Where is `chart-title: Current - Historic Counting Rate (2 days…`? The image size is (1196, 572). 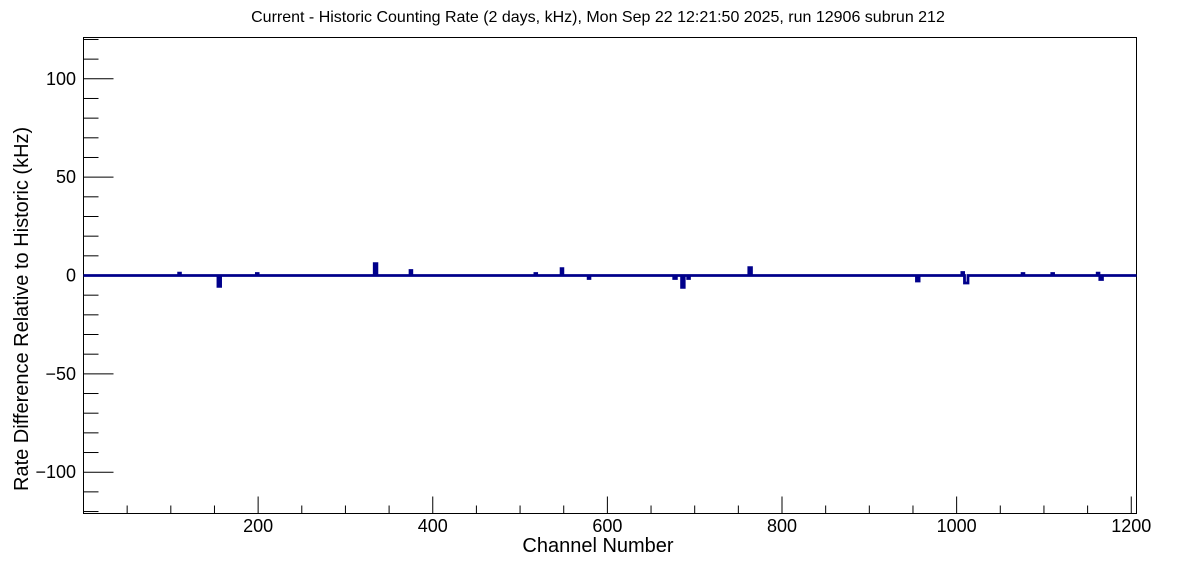
chart-title: Current - Historic Counting Rate (2 days… is located at coordinates (598, 17).